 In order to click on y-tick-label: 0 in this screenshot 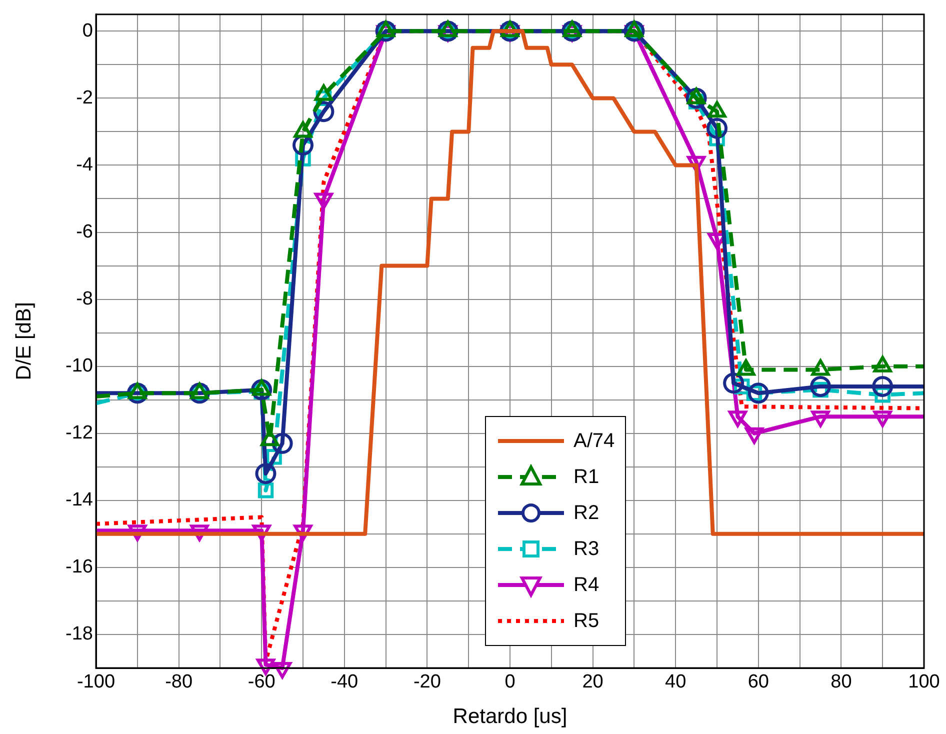, I will do `click(87, 31)`.